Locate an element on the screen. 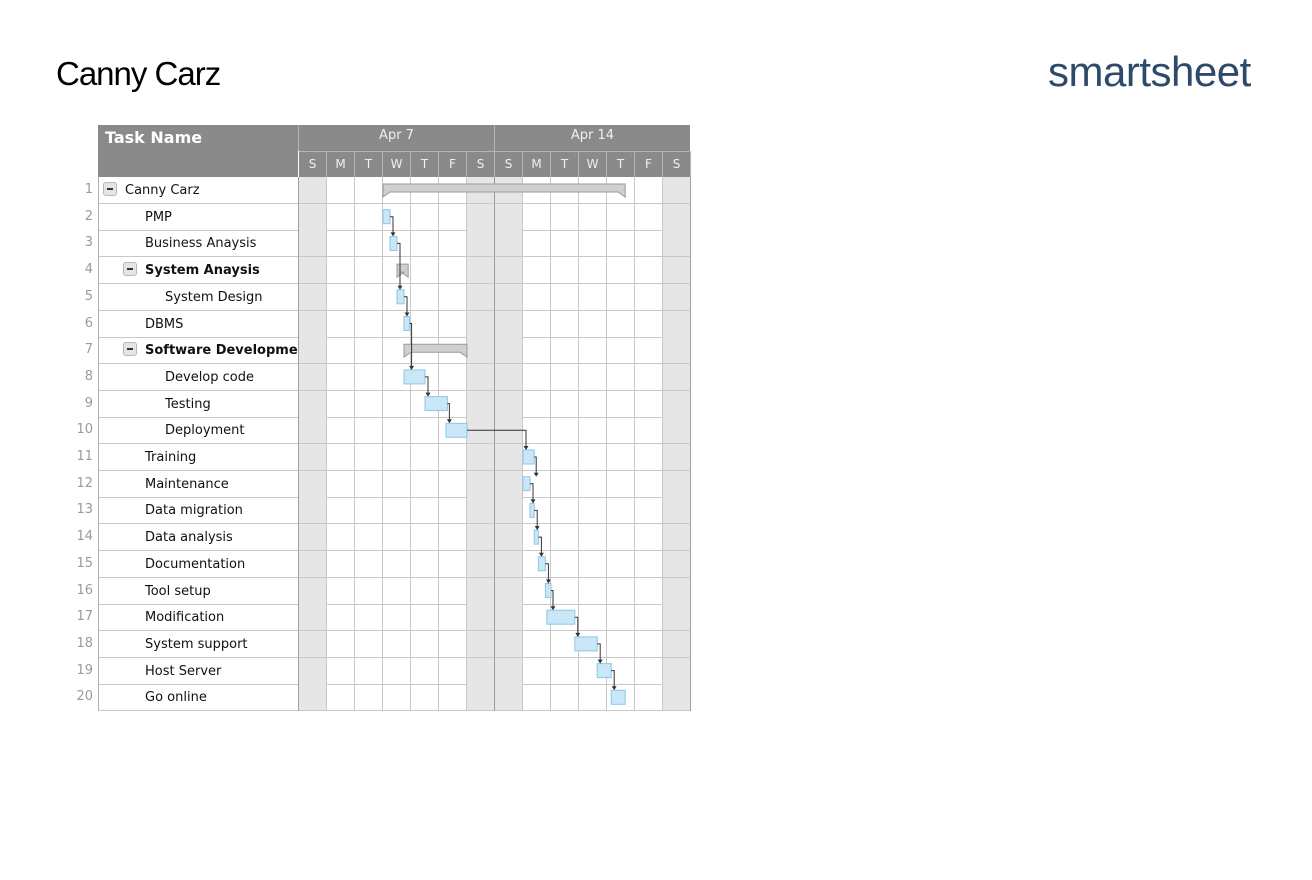 This screenshot has width=1312, height=880. task-row: Maintenance is located at coordinates (198, 484).